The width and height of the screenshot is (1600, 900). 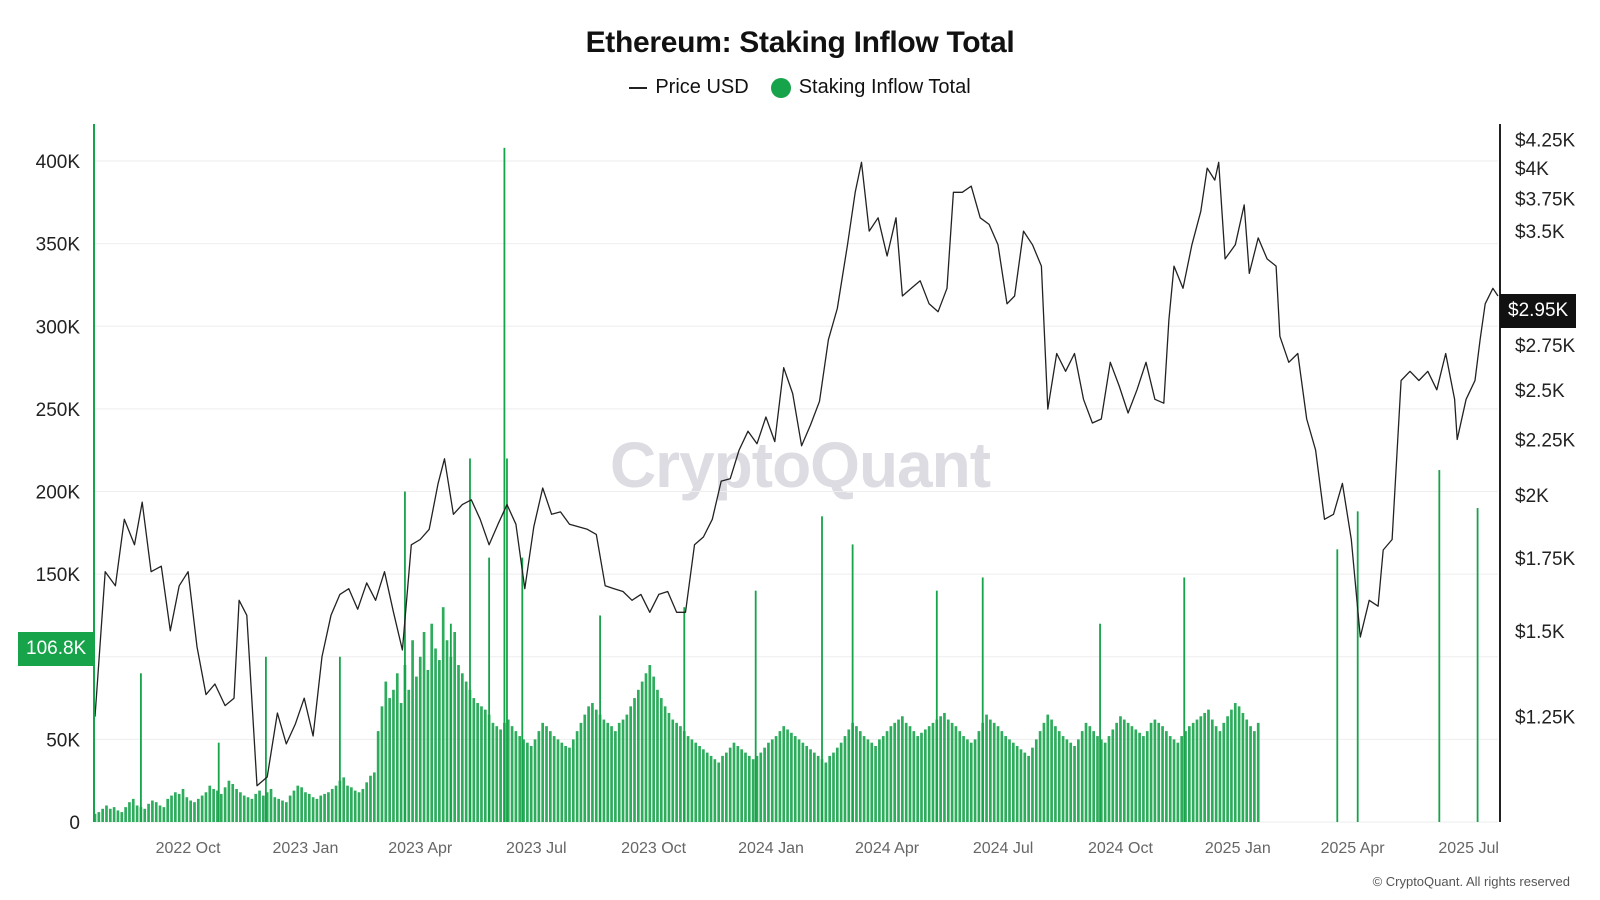 What do you see at coordinates (1545, 346) in the screenshot?
I see `right-tick-label: $2.75K` at bounding box center [1545, 346].